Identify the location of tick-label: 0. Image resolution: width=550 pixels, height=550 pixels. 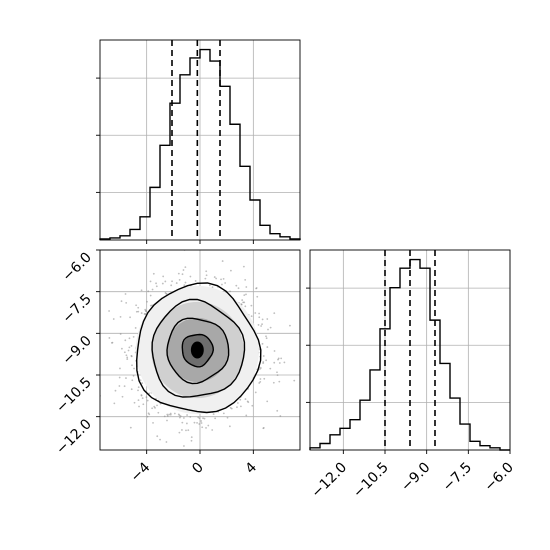
(198, 469).